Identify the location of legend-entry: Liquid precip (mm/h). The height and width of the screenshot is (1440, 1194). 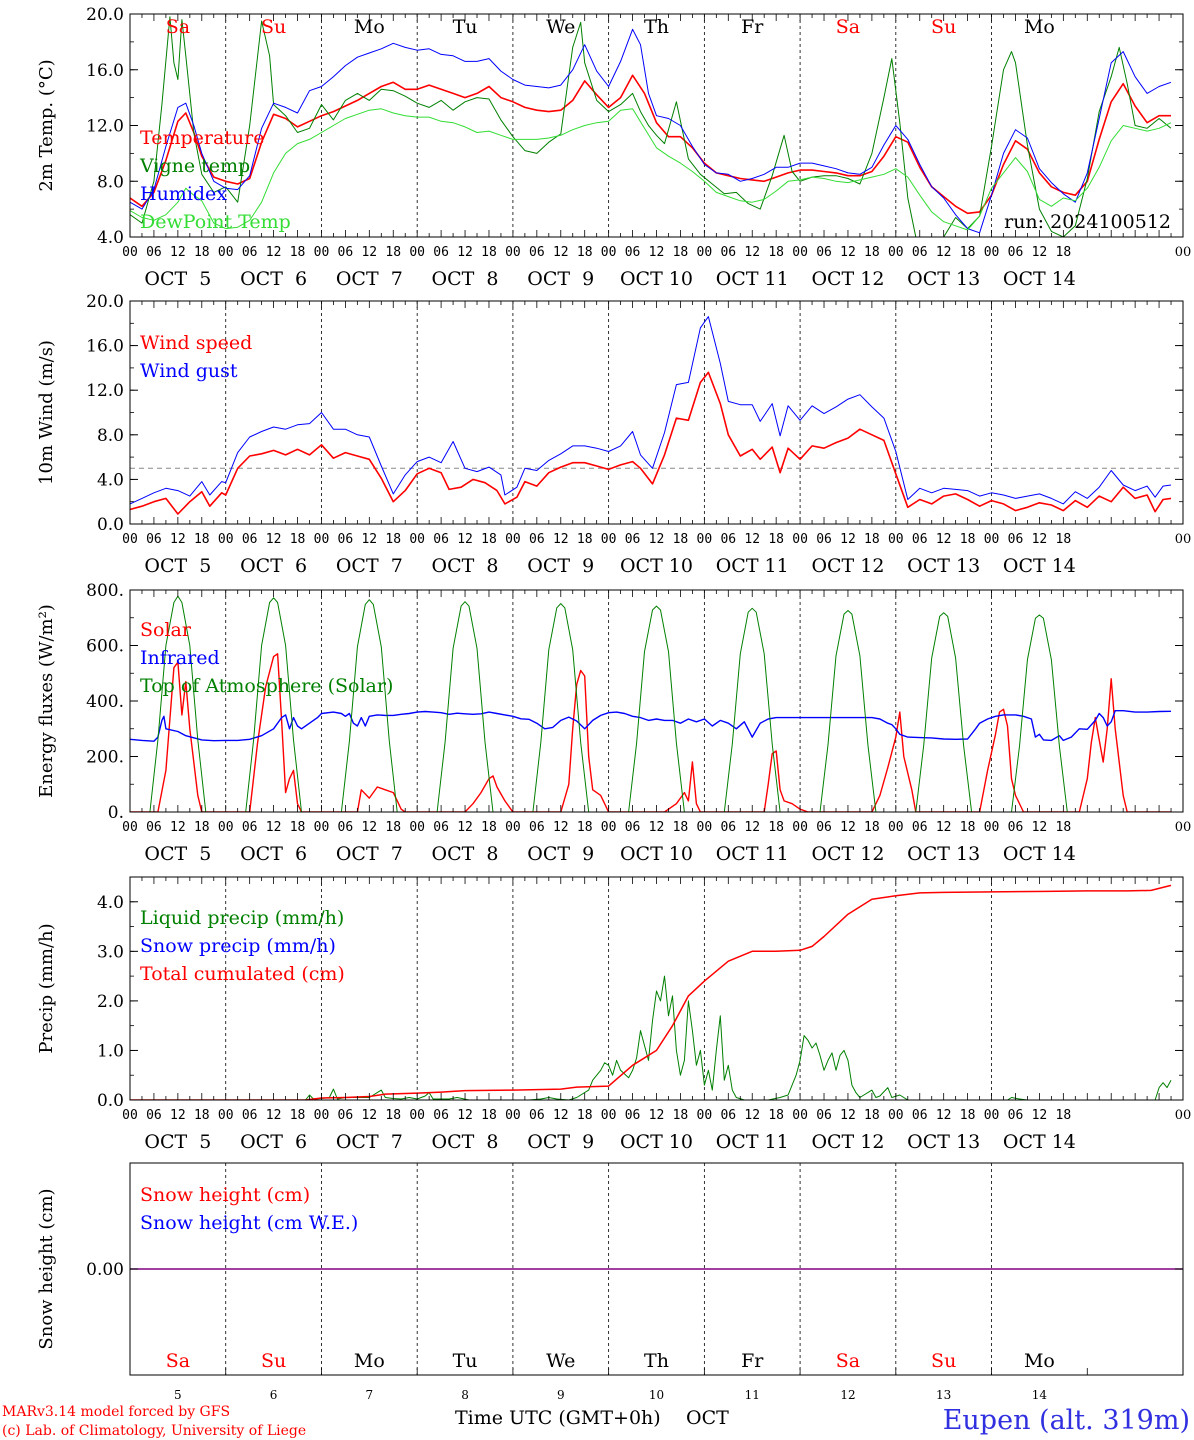
(242, 918).